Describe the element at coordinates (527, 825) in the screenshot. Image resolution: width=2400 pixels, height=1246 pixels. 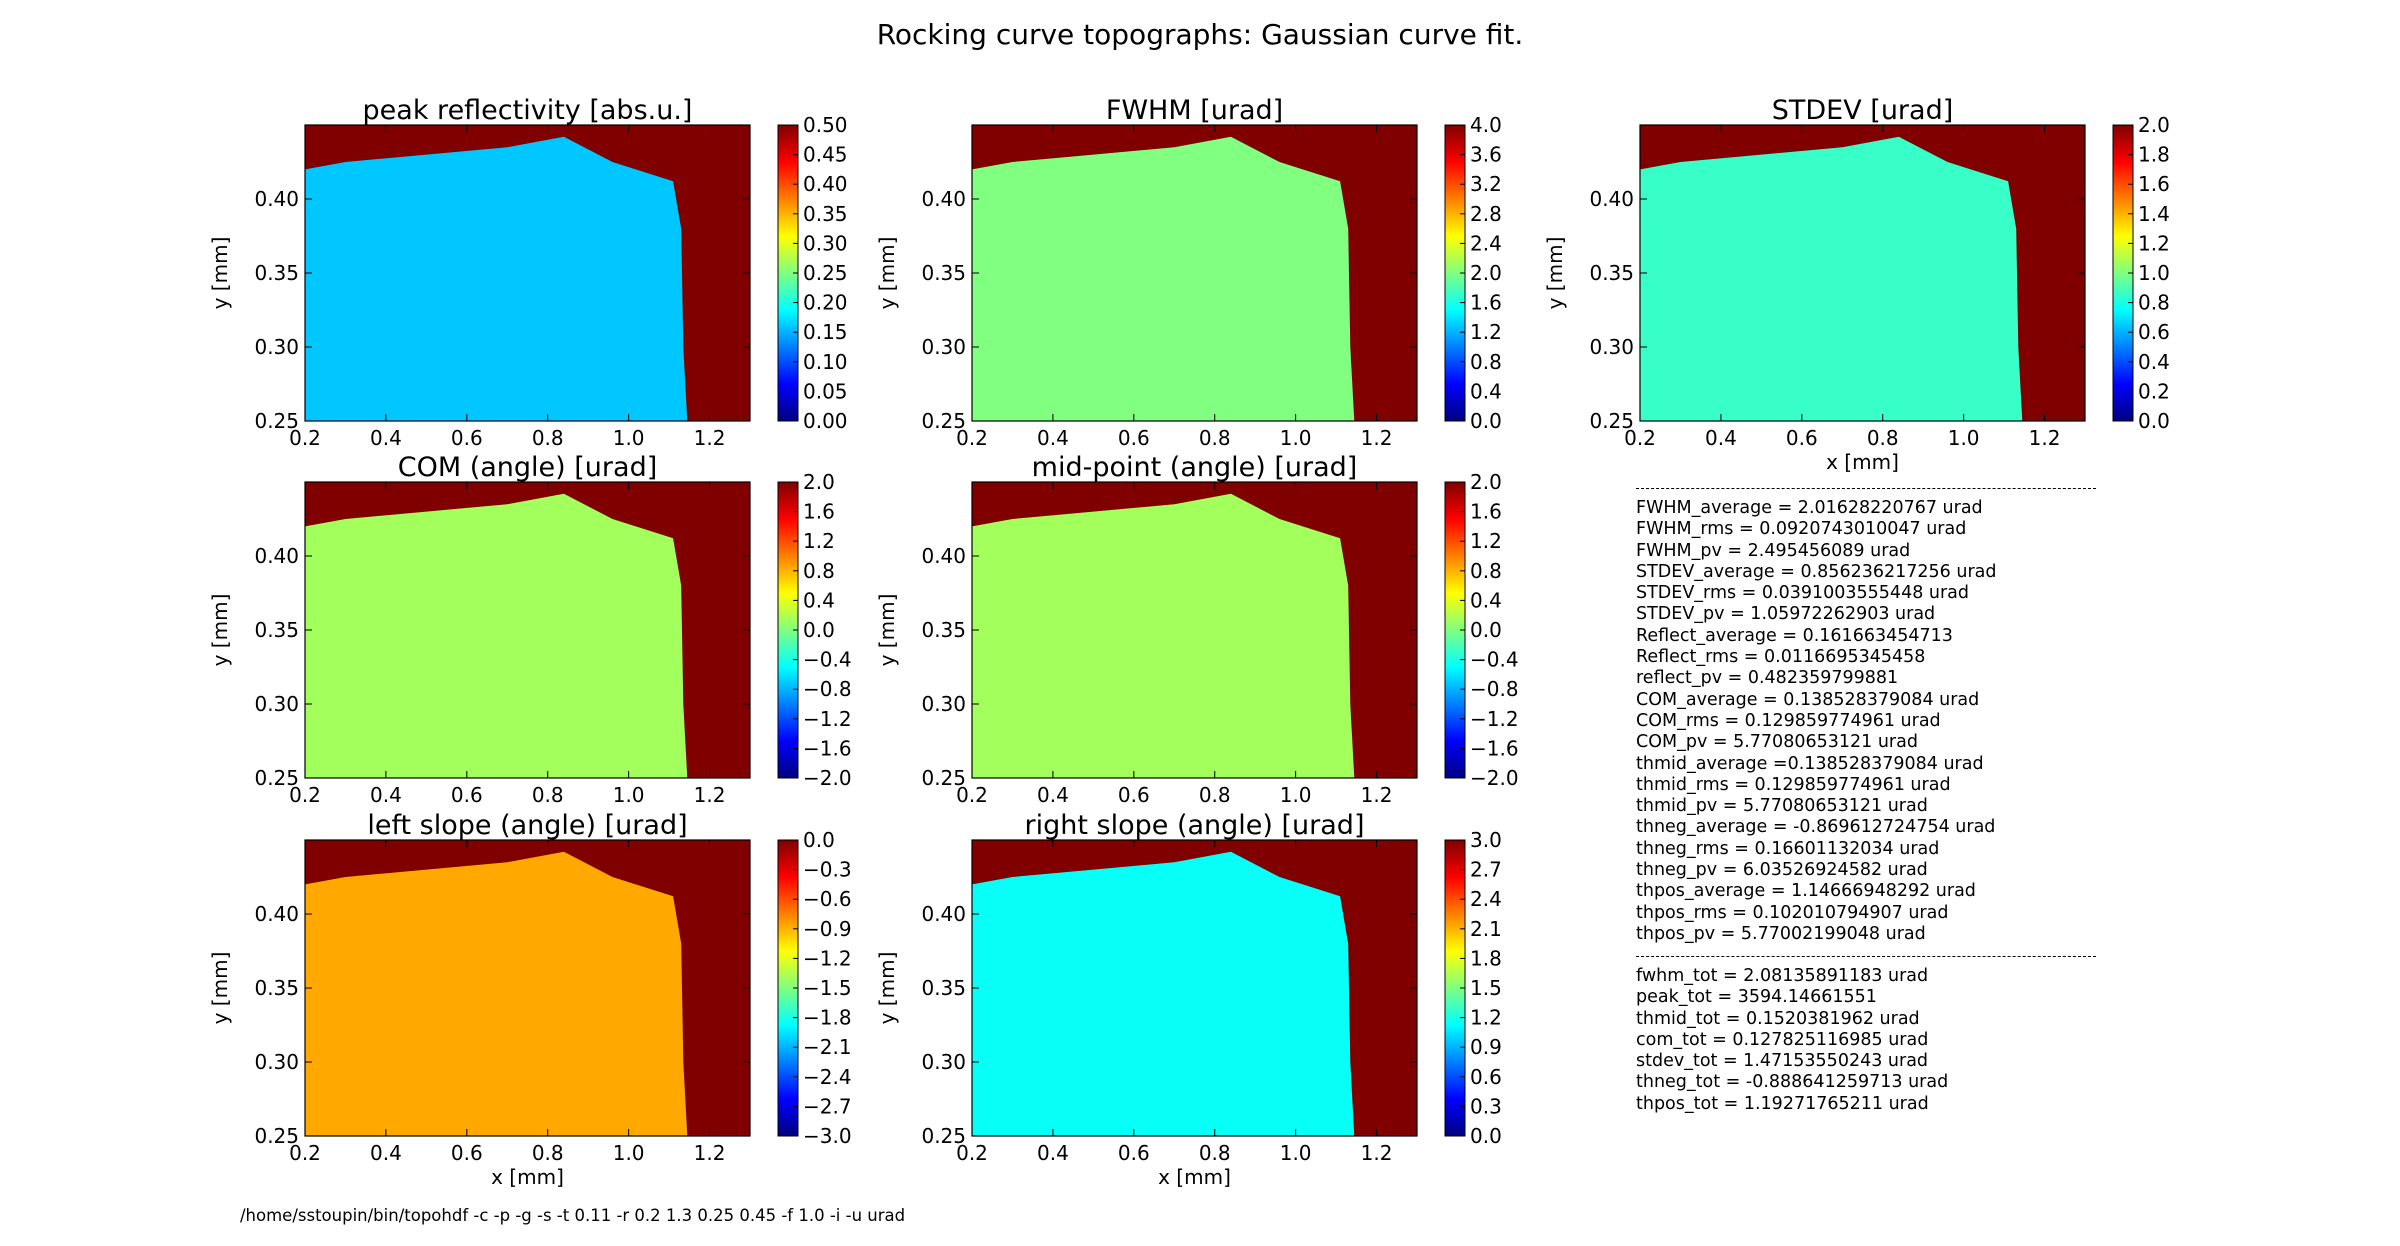
I see `panel-title: left slope (angle) [urad]` at that location.